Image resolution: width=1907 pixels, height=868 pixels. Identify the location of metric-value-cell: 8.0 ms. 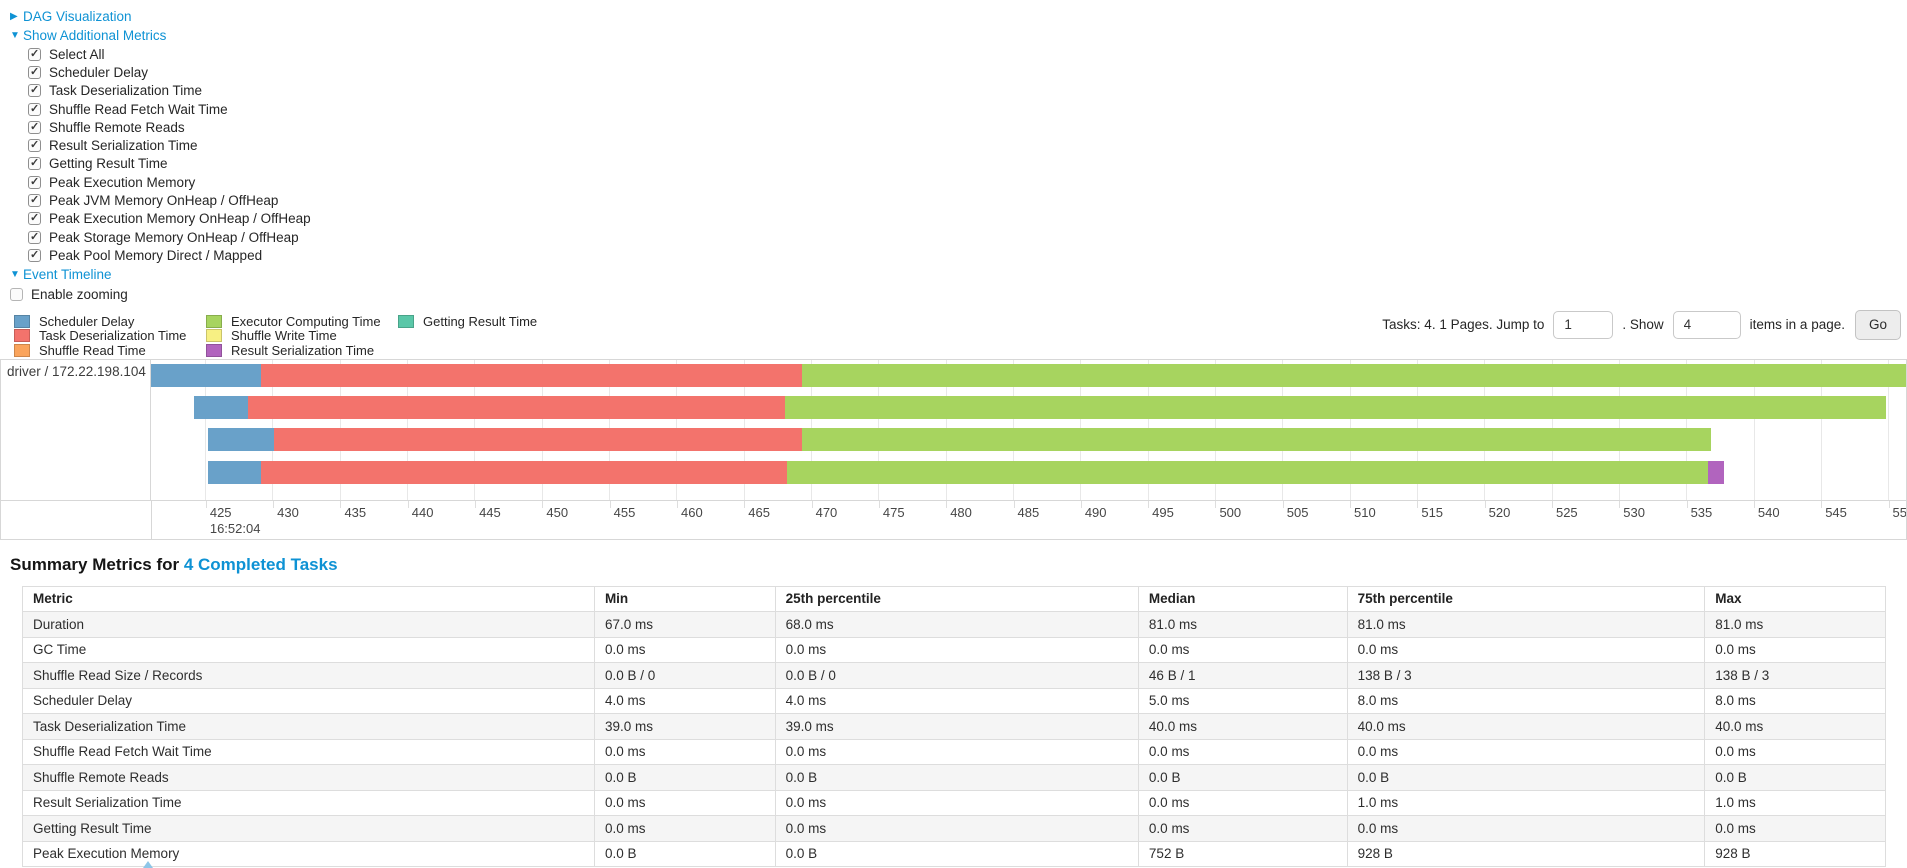
(1795, 701).